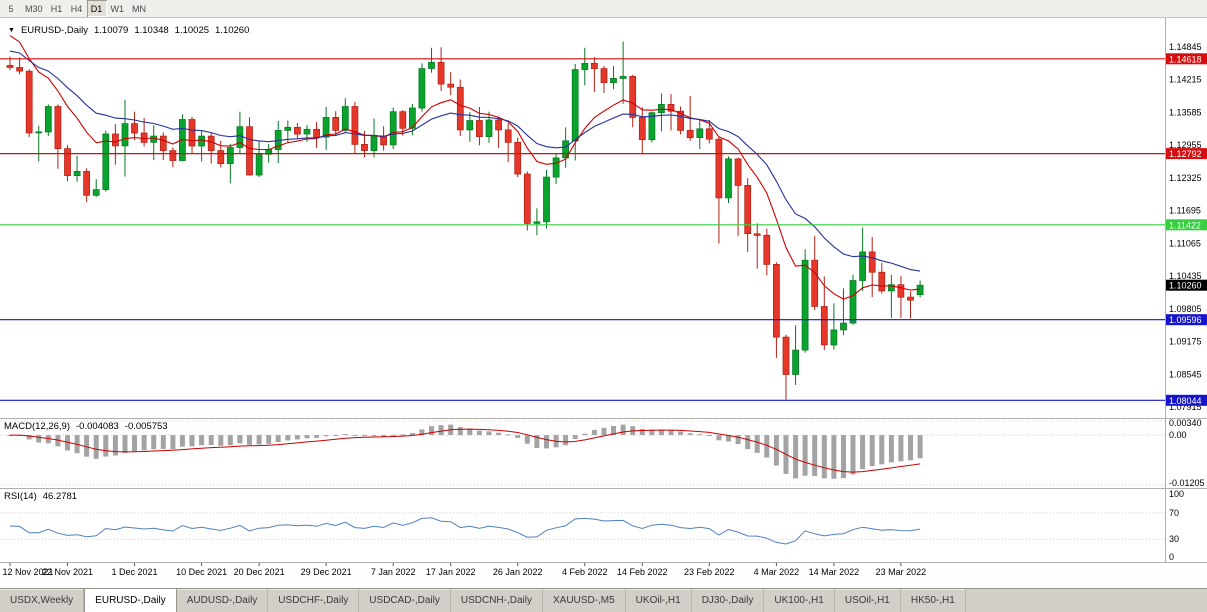 Image resolution: width=1207 pixels, height=612 pixels. I want to click on macd-signal-line, so click(465, 450).